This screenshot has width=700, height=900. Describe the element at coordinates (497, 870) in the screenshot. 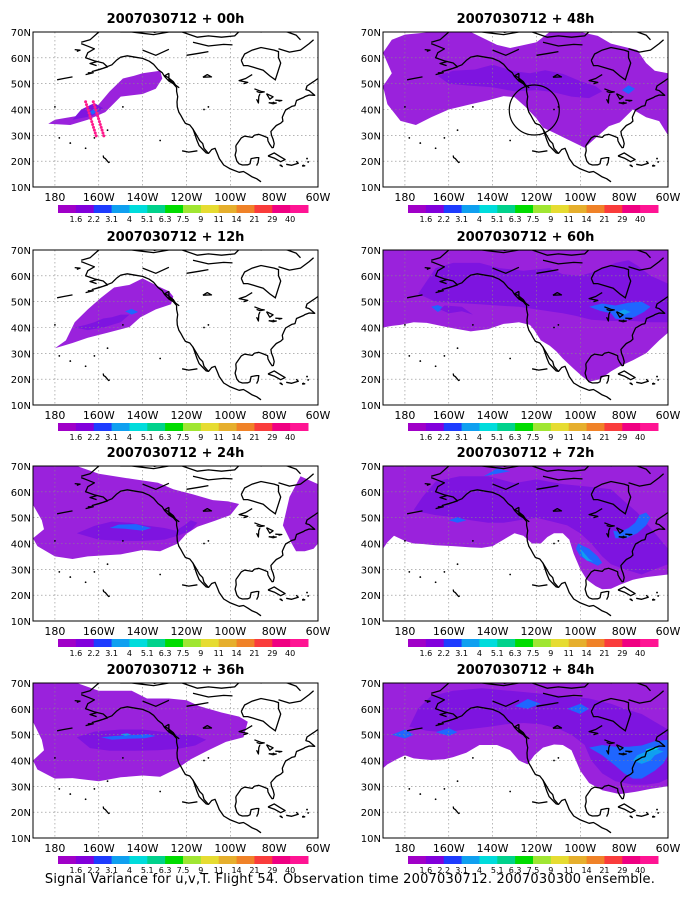

I see `colorbar-label: 5.1` at that location.